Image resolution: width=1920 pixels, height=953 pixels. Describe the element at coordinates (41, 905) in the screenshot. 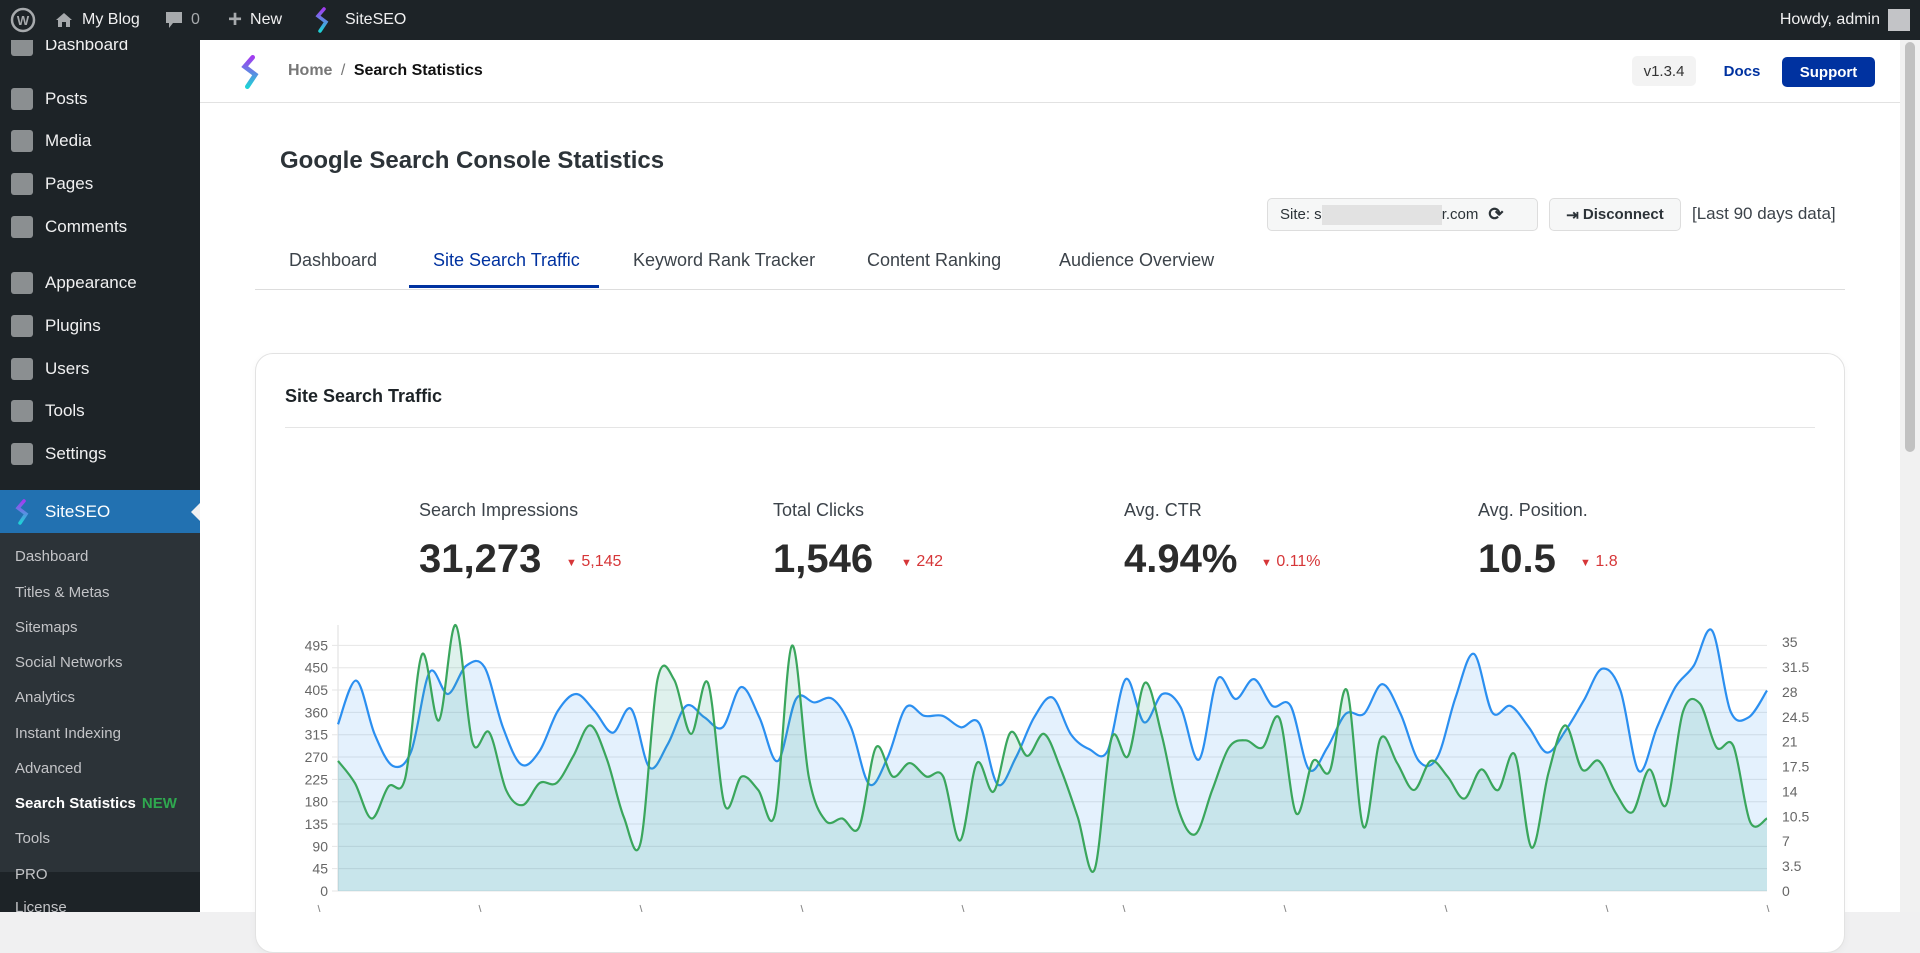

I see `submenu-license: License` at that location.